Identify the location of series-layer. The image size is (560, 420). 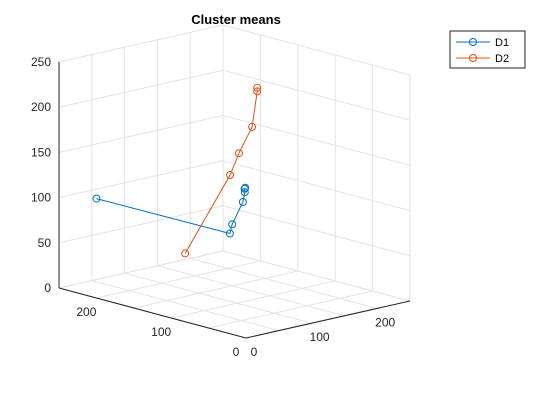
(177, 170).